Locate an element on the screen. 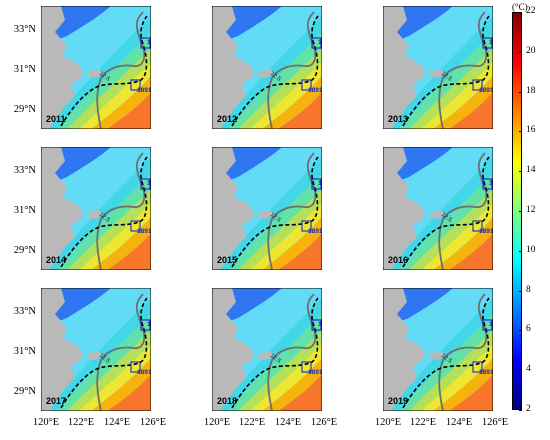 Image resolution: width=550 pixels, height=440 pixels. map-panel-2016: 1592189112.5 2016 is located at coordinates (438, 208).